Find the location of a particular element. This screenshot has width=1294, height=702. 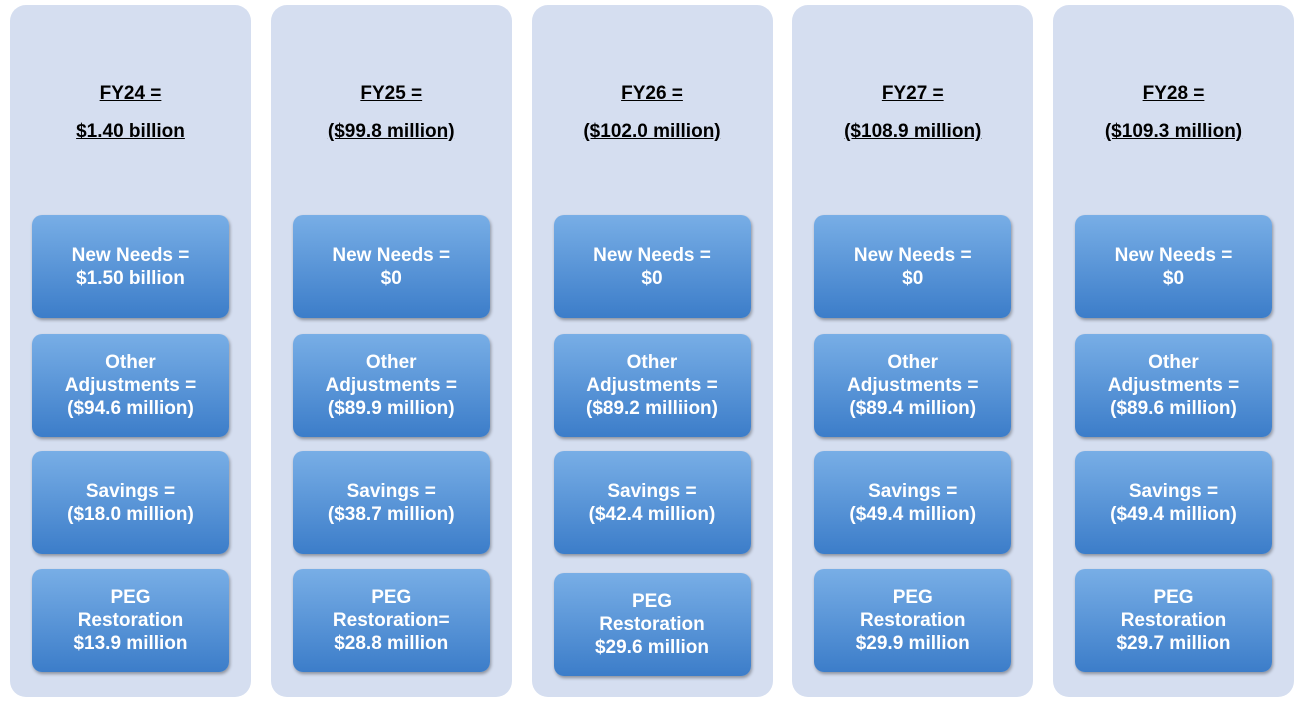

column-heading: FY24 = is located at coordinates (130, 93).